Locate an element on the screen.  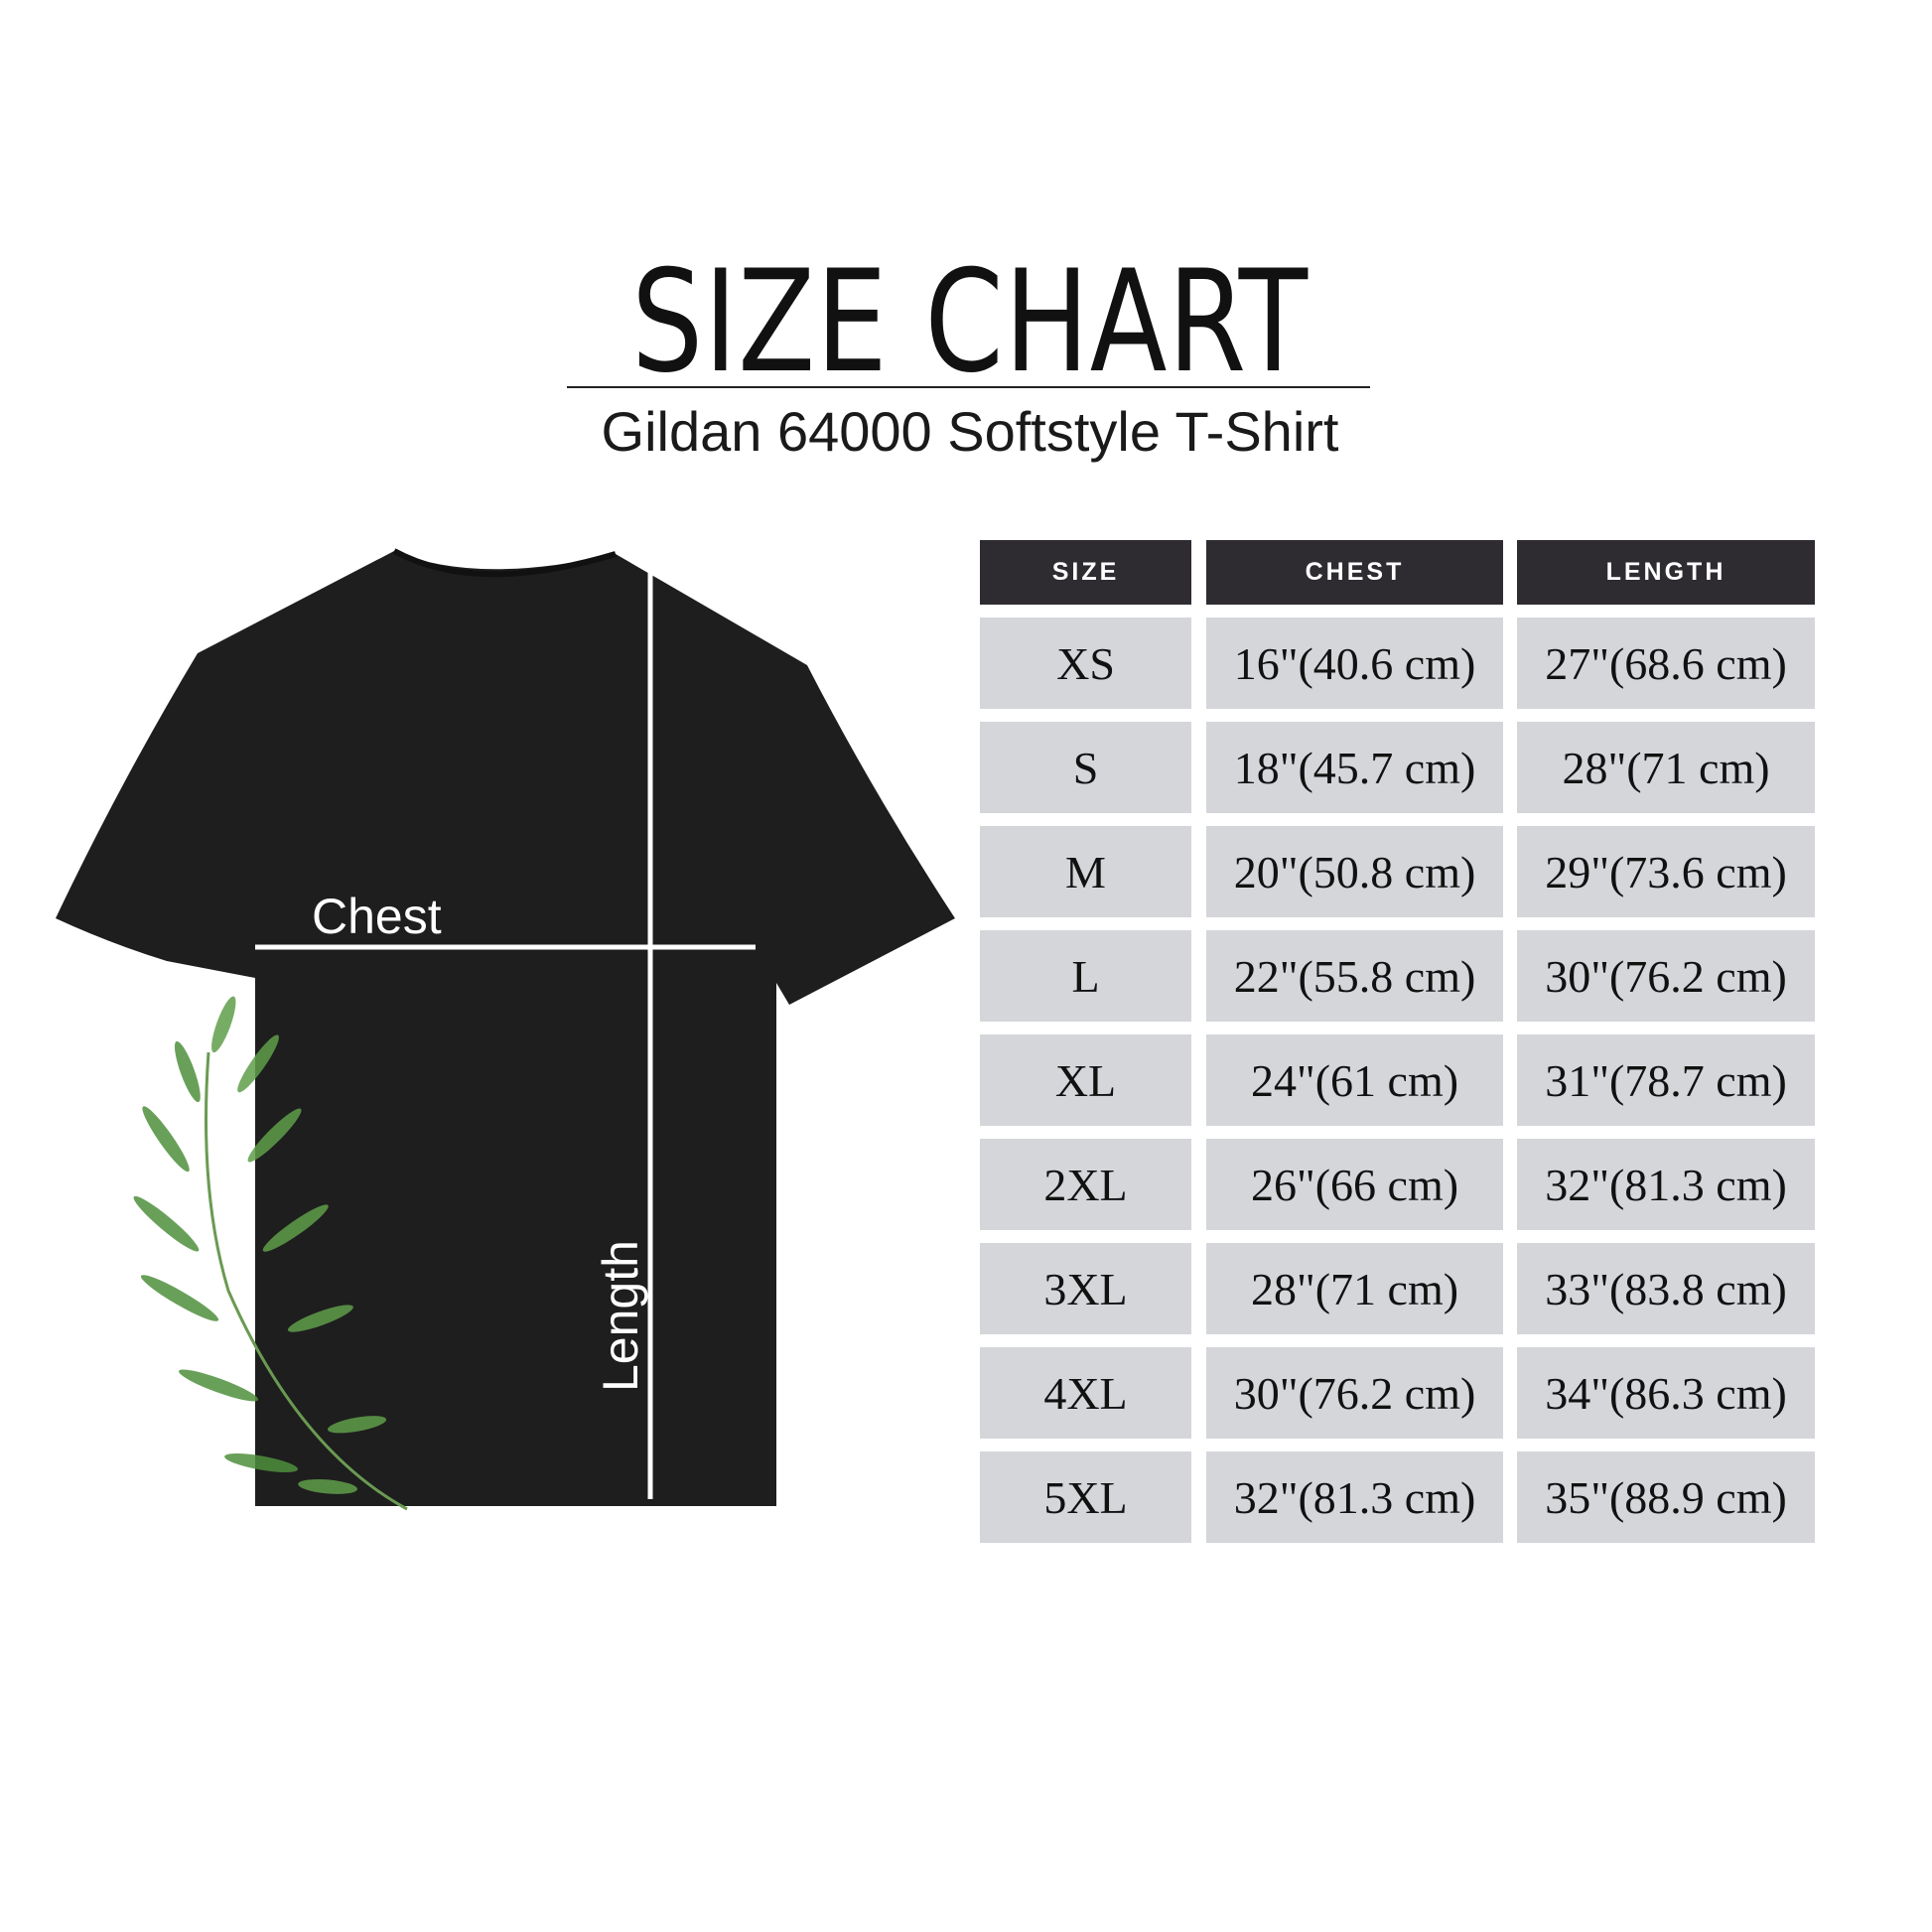
cell-length: 28"(71 cm) is located at coordinates (1666, 768).